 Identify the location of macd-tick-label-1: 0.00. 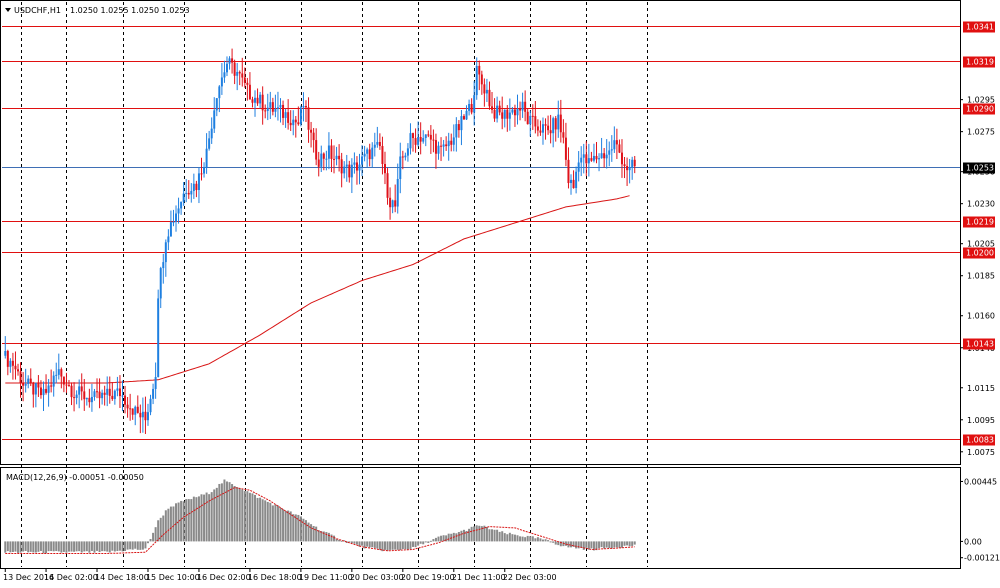
(973, 541).